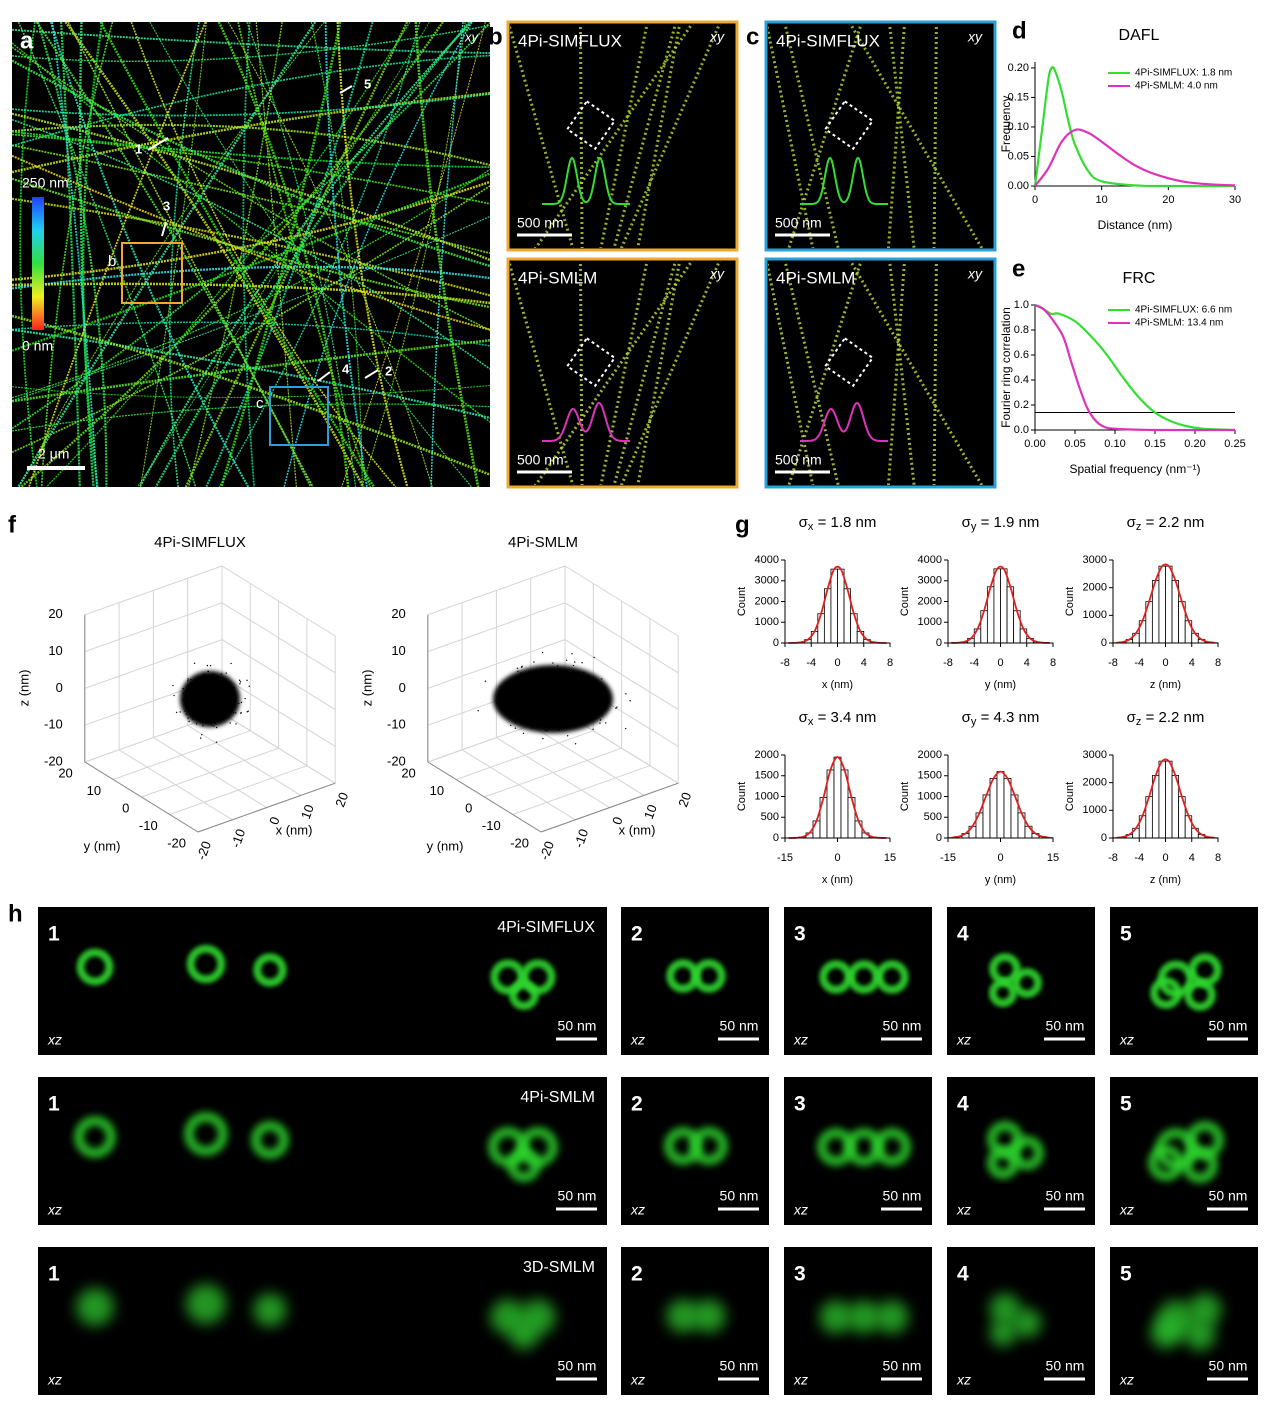  Describe the element at coordinates (38, 263) in the screenshot. I see `colorbar` at that location.